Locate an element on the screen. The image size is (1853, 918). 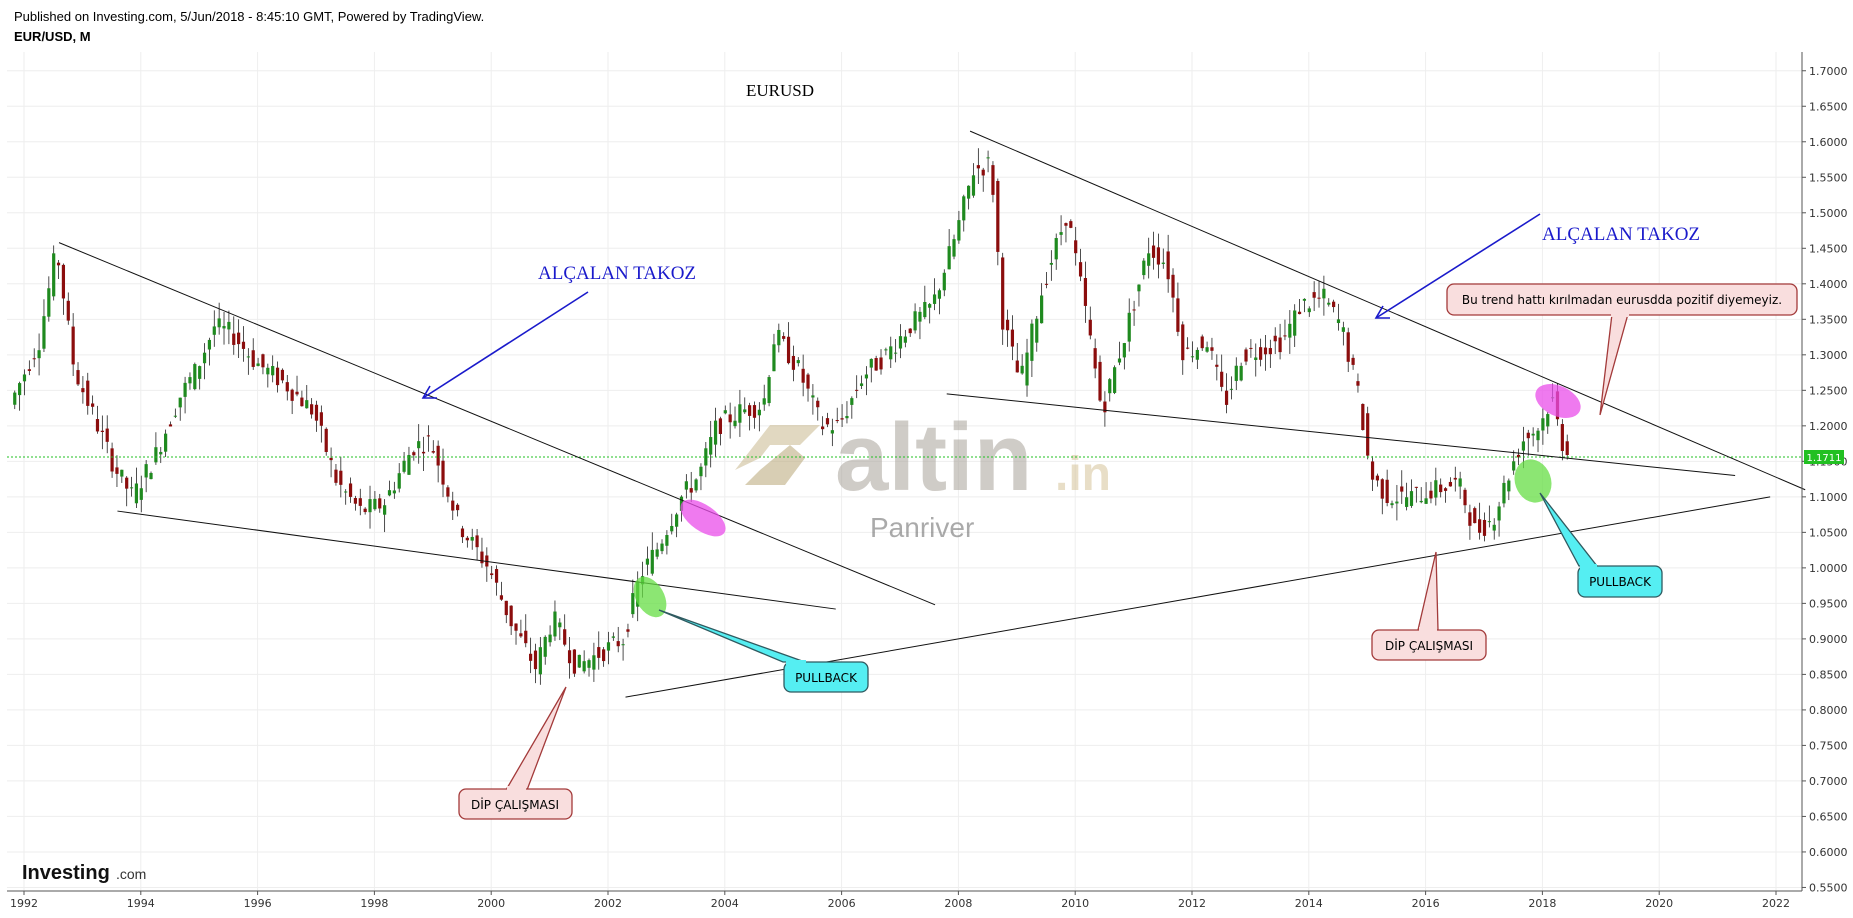
x-tick-label: 2004 is located at coordinates (725, 903).